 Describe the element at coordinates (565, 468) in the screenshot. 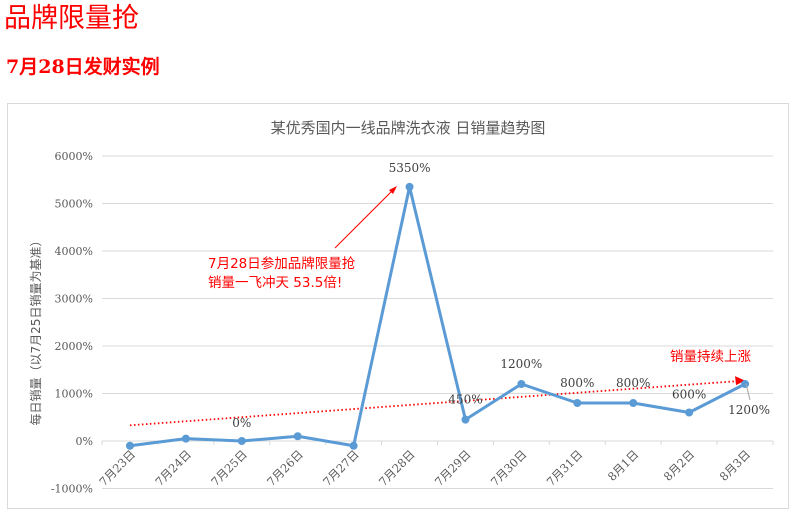

I see `x-tick-label: 7月31日` at that location.